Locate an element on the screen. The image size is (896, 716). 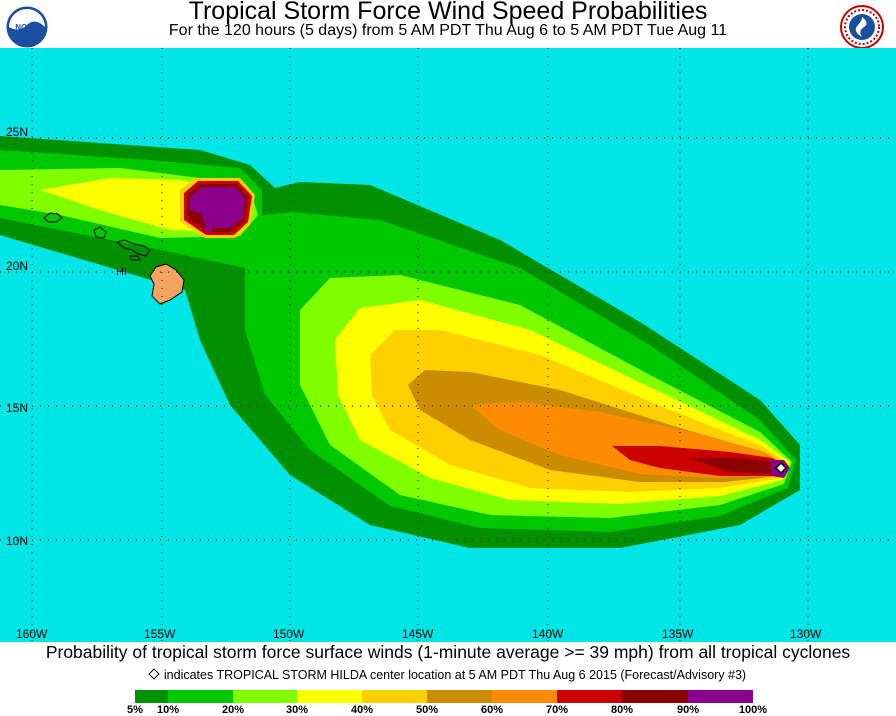
lon-label: 145W is located at coordinates (418, 634).